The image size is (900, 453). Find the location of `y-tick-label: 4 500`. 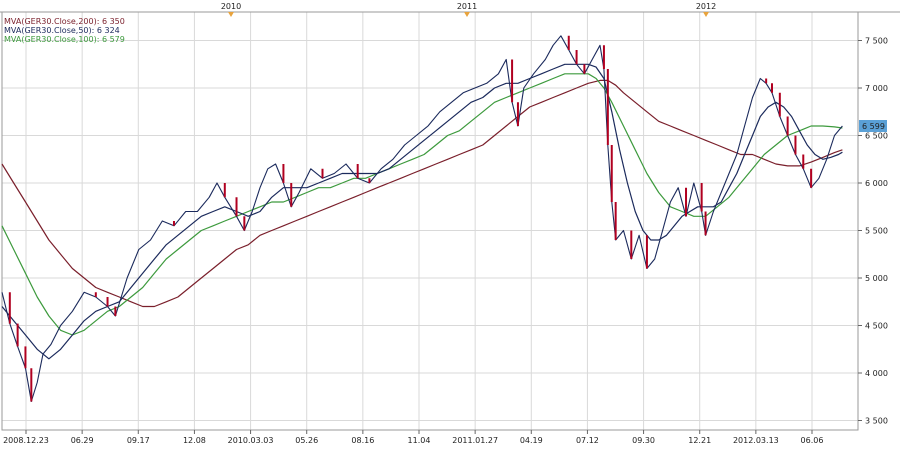

y-tick-label: 4 500 is located at coordinates (876, 326).